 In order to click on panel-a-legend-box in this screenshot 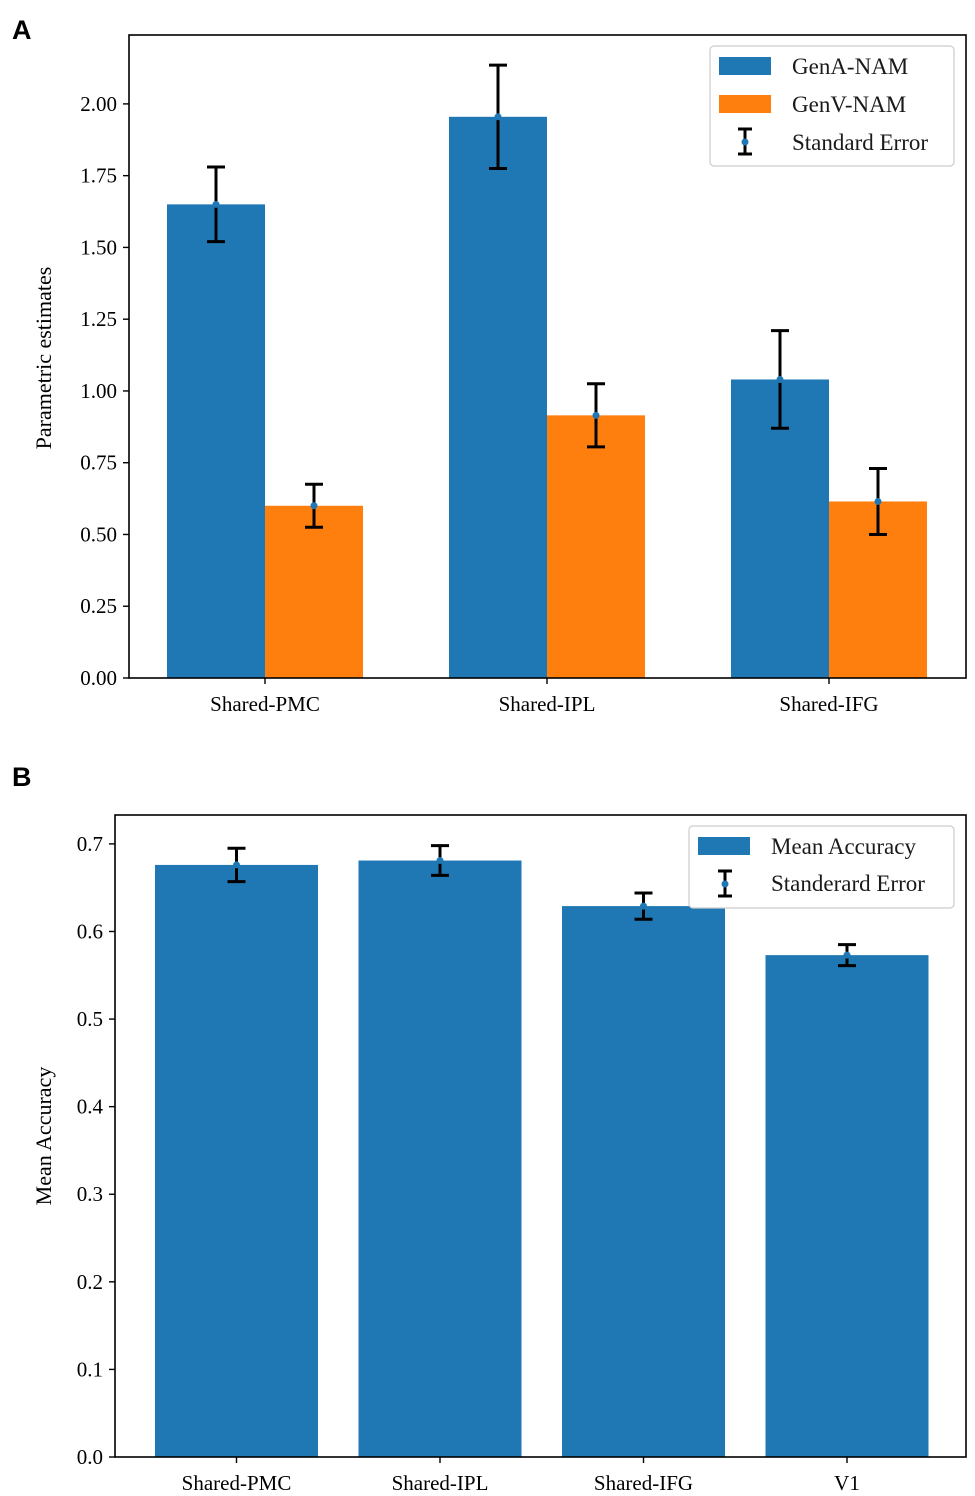, I will do `click(832, 106)`.